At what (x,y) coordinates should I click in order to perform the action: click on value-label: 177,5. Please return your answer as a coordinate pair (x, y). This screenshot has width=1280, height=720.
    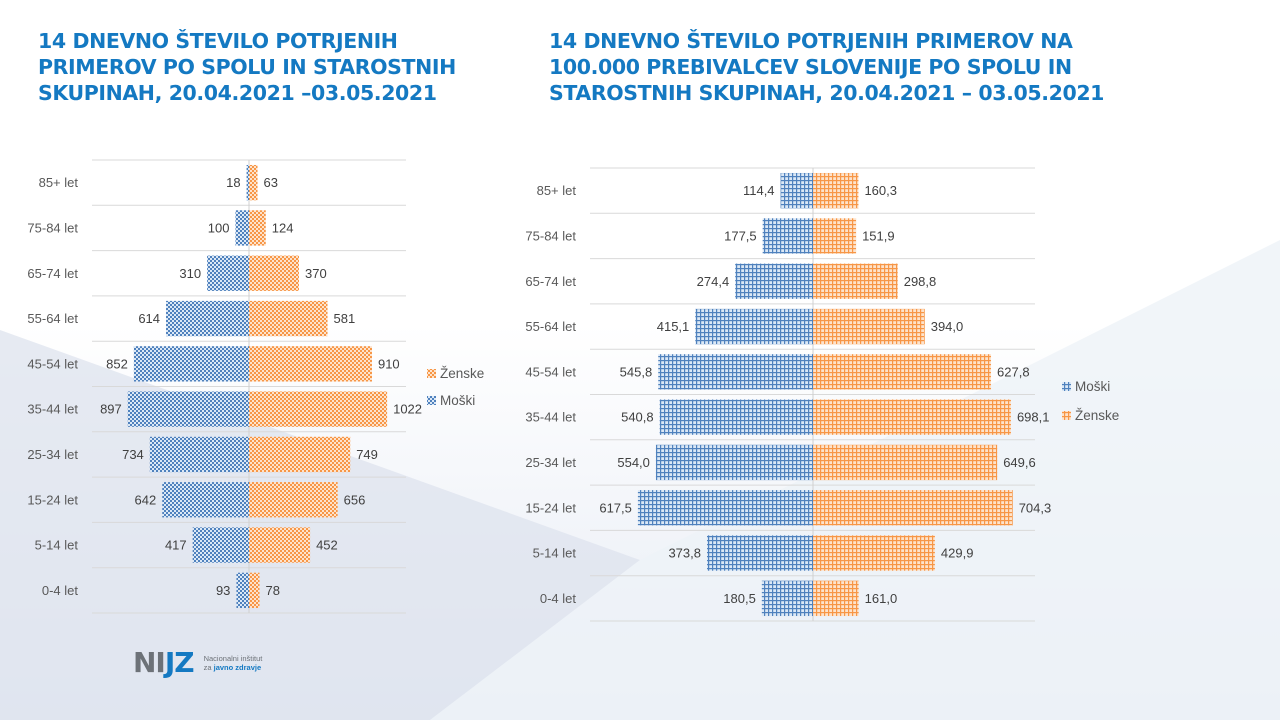
    Looking at the image, I should click on (740, 235).